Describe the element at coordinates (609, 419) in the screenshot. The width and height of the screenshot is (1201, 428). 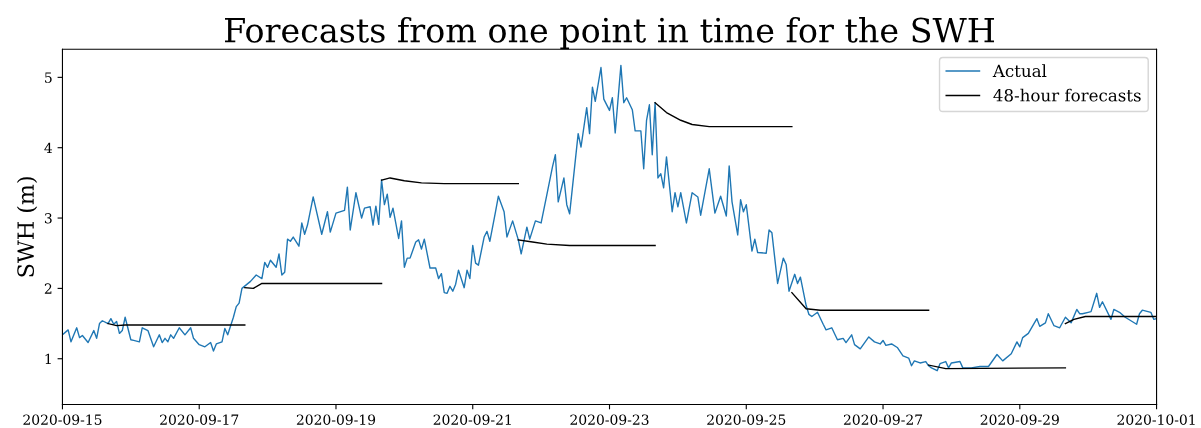
I see `x-tick-label: 2020-09-23` at that location.